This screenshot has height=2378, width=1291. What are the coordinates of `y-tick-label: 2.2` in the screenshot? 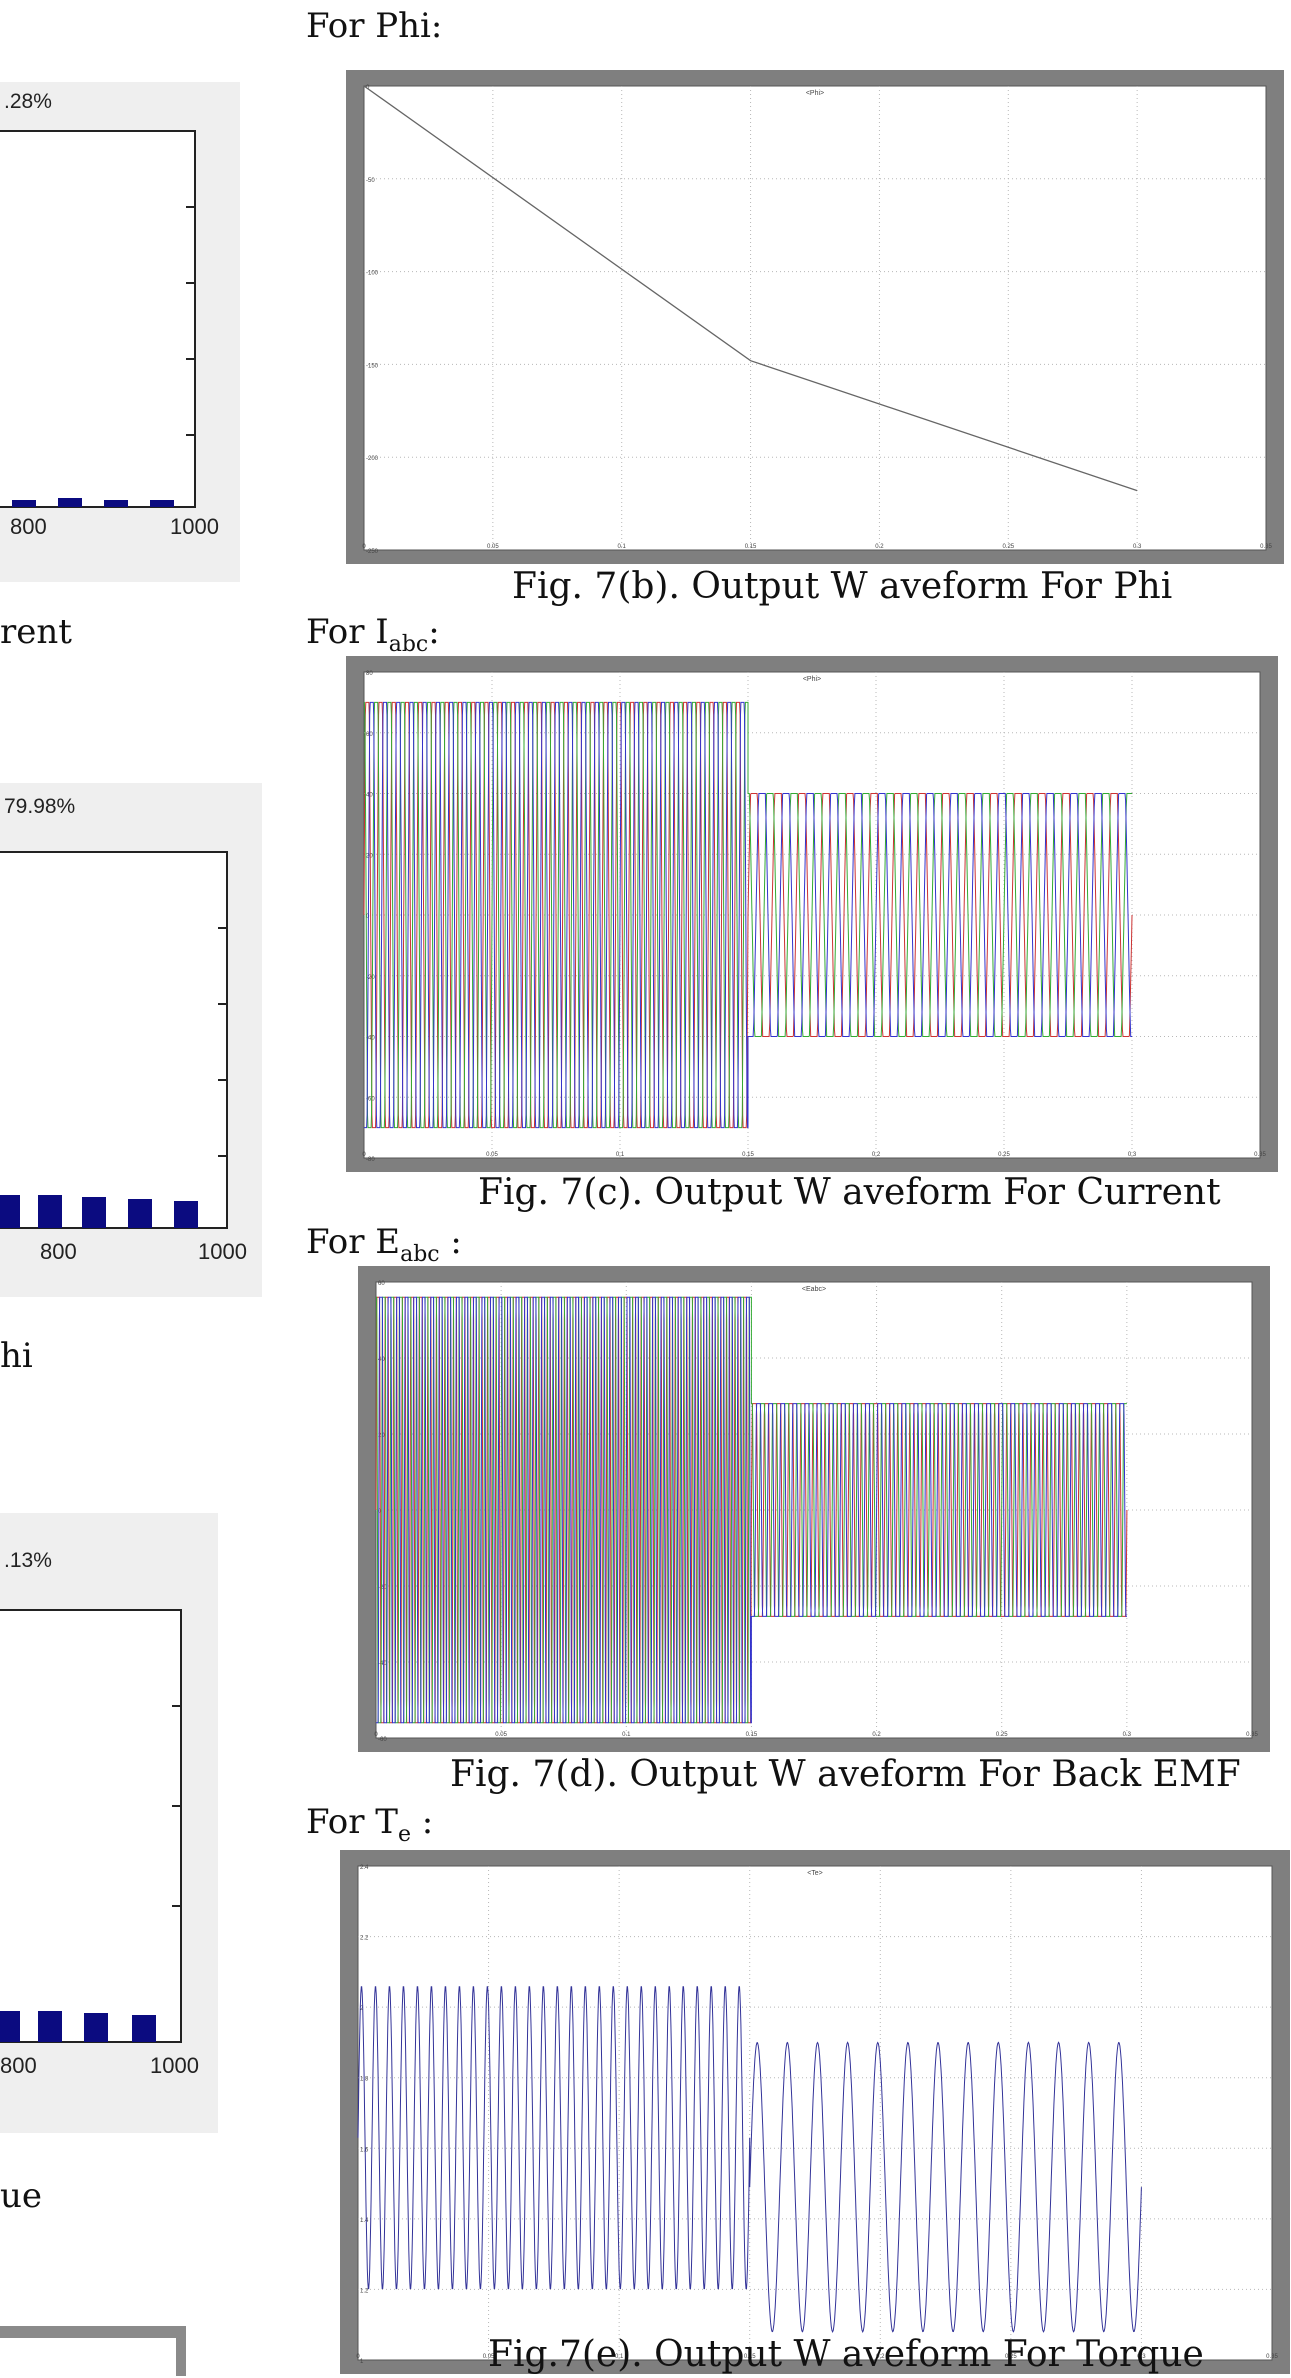 It's located at (364, 1939).